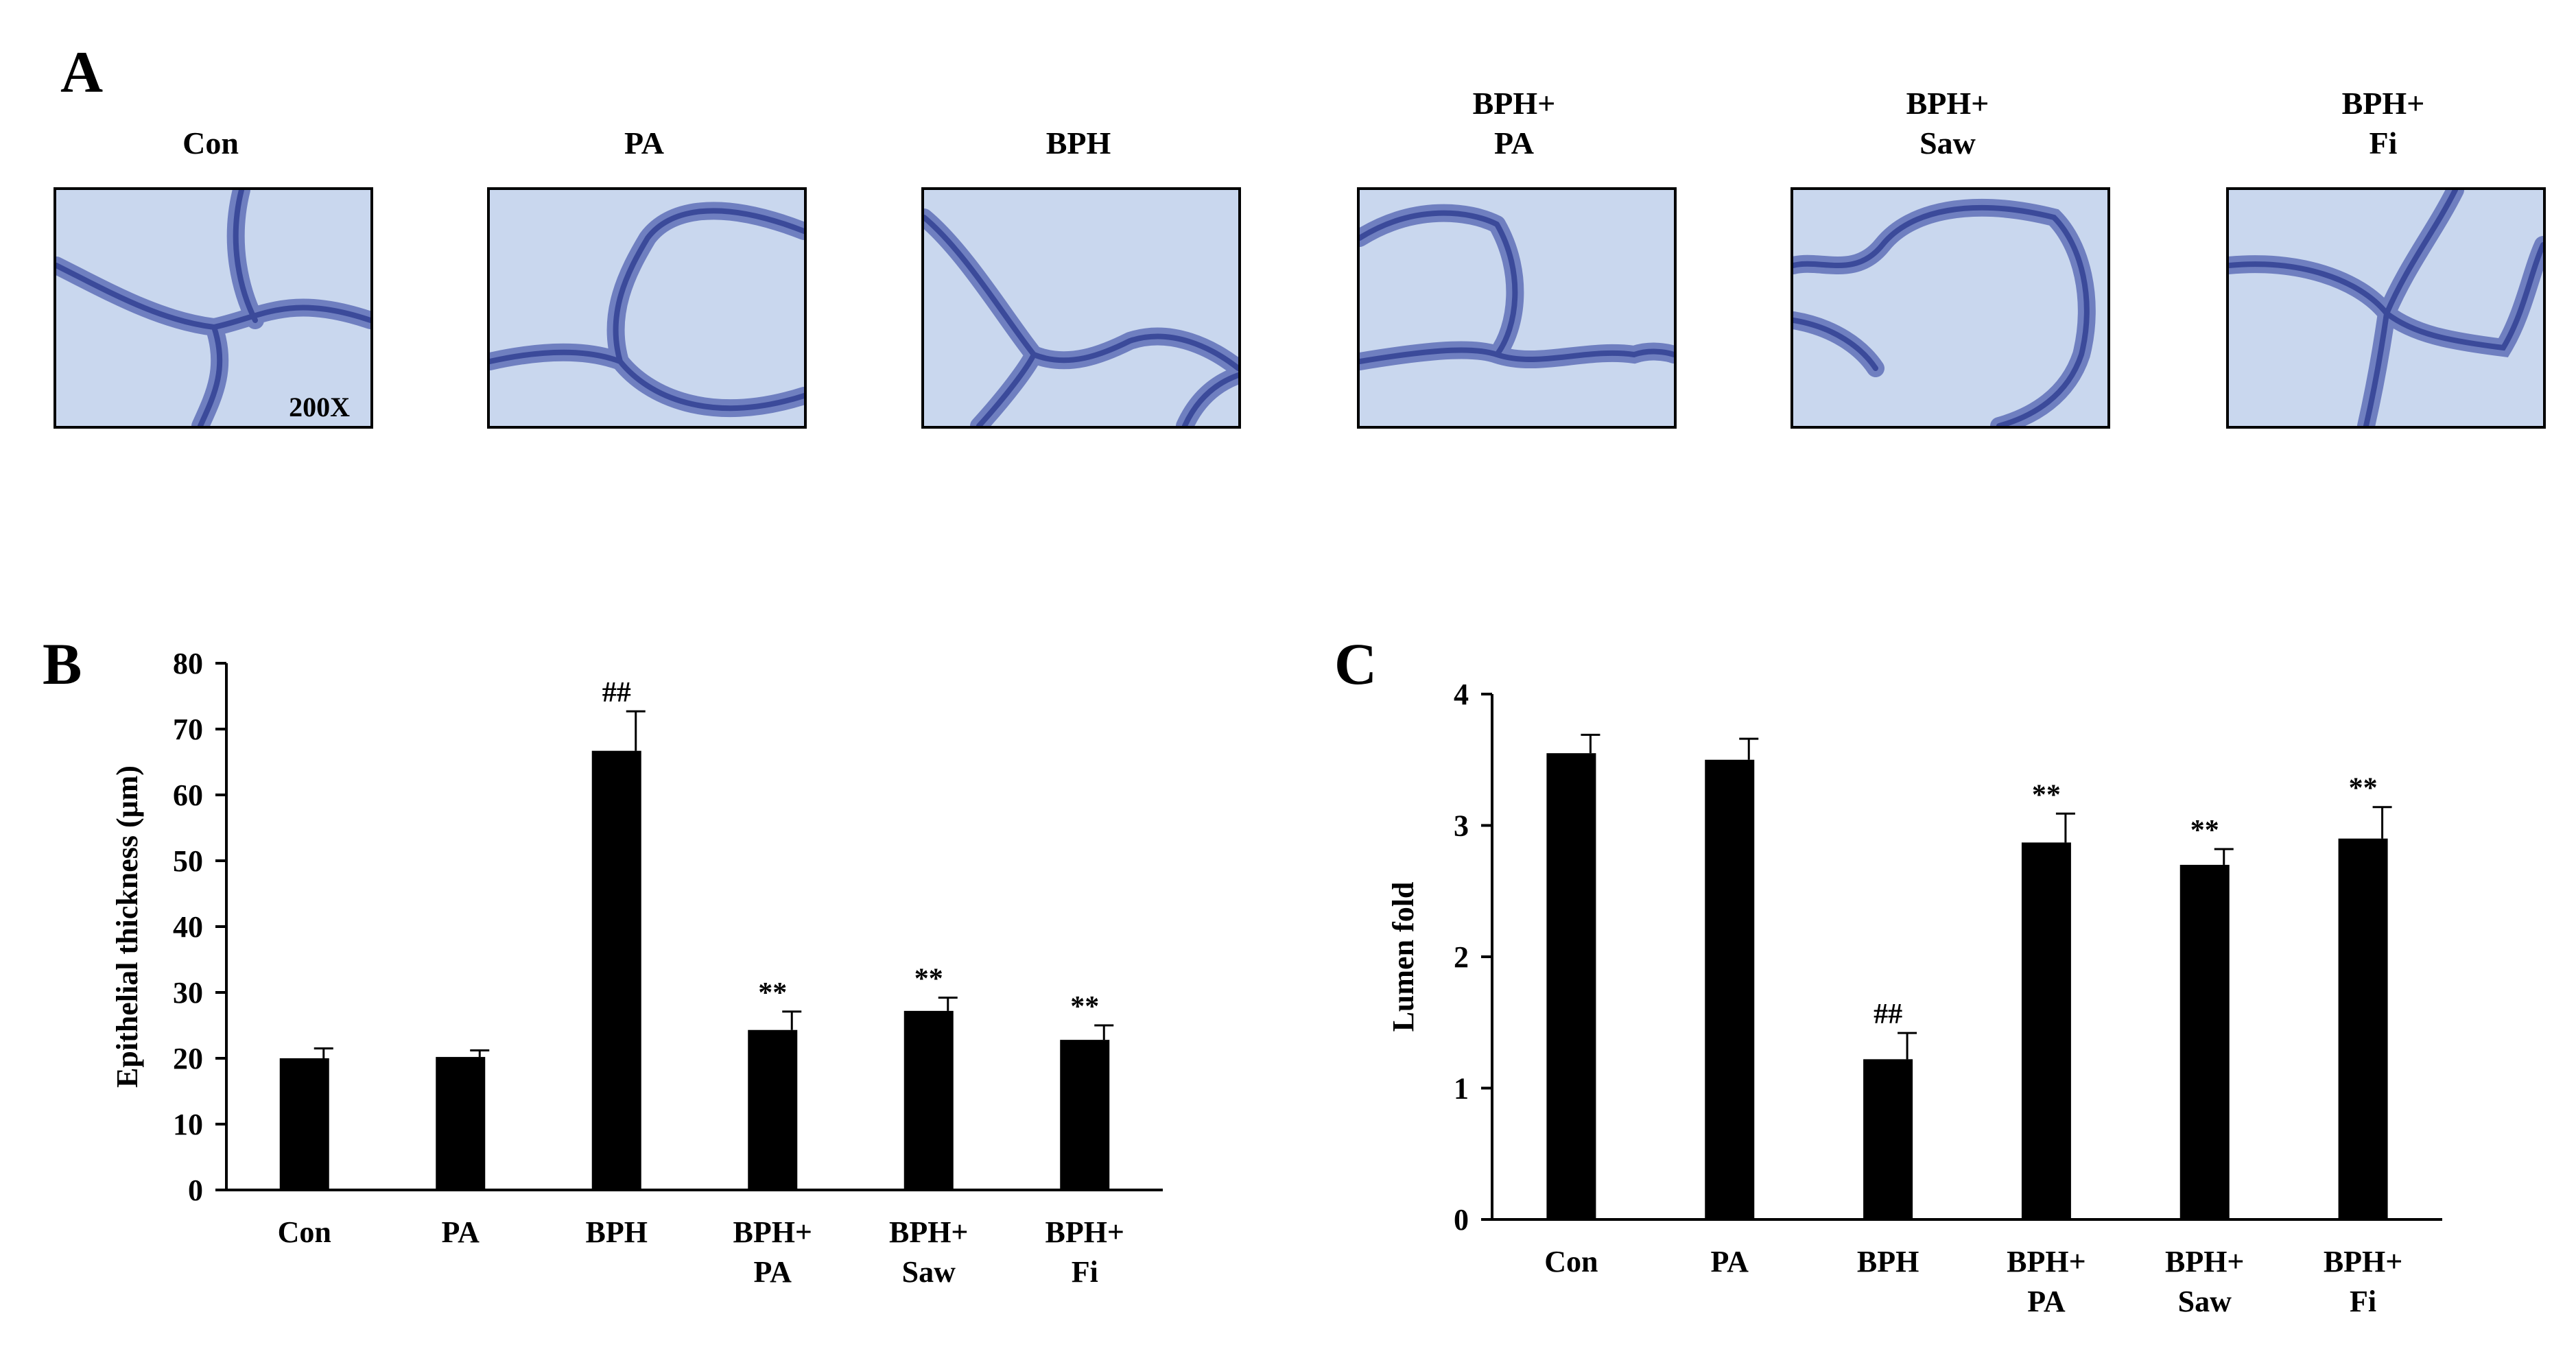 This screenshot has width=2576, height=1358. I want to click on y-tick-label: 10, so click(188, 1124).